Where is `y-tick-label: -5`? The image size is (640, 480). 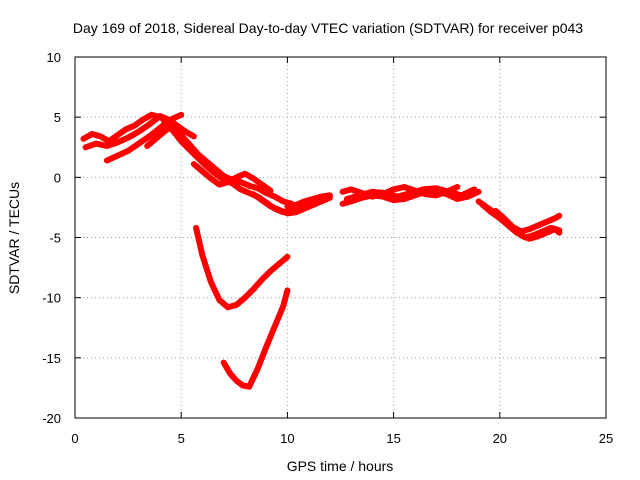 y-tick-label: -5 is located at coordinates (55, 238).